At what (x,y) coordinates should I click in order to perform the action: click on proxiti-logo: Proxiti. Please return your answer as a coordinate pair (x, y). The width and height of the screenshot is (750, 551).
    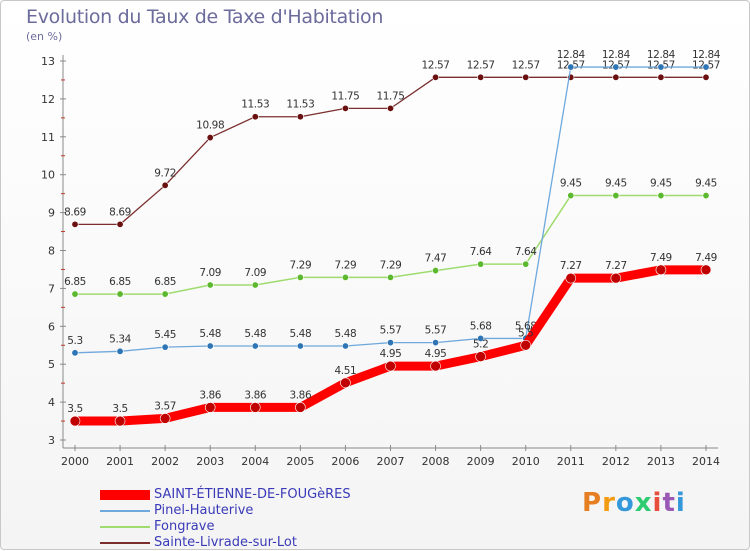
    Looking at the image, I should click on (634, 503).